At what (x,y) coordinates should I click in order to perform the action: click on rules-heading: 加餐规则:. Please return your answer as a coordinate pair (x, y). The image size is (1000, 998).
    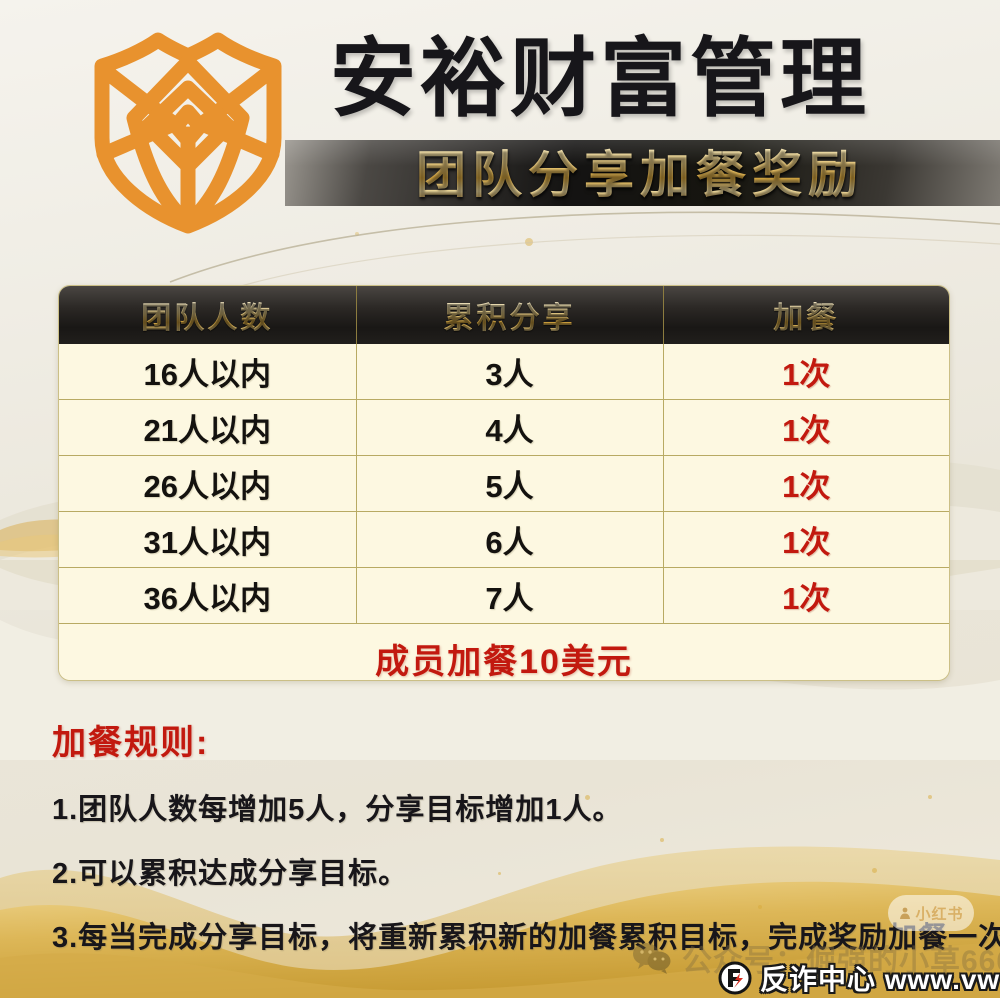
    Looking at the image, I should click on (131, 743).